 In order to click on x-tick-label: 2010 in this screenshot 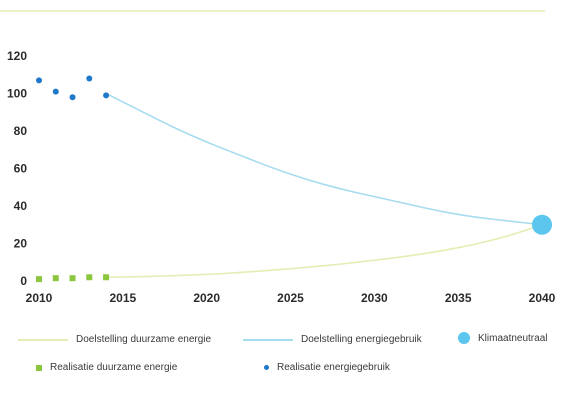, I will do `click(39, 298)`.